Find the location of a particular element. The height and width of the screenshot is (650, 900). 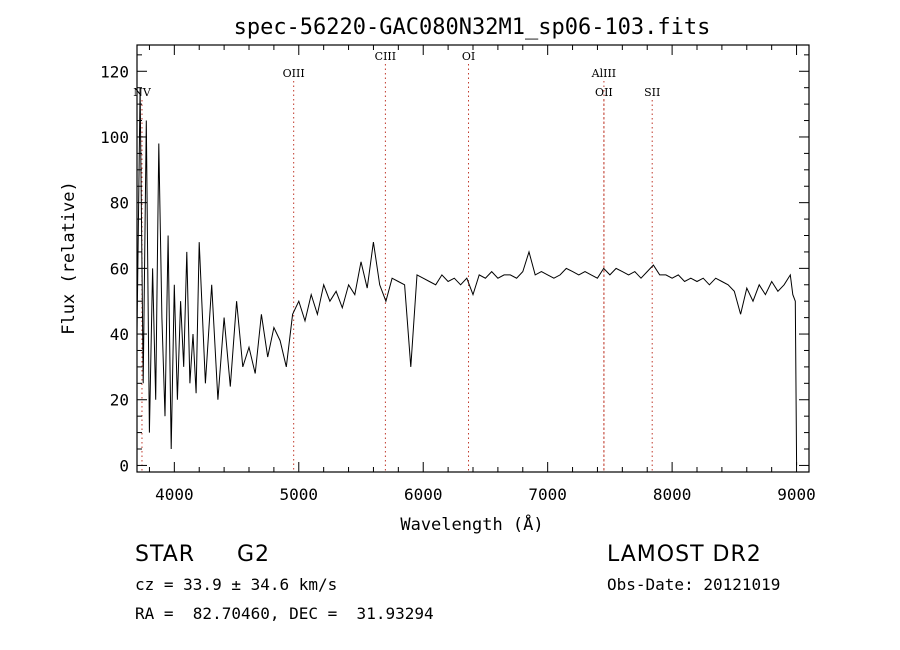

chart-title: spec-56220-GAC080N32M1_sp06-103.fits is located at coordinates (472, 27).